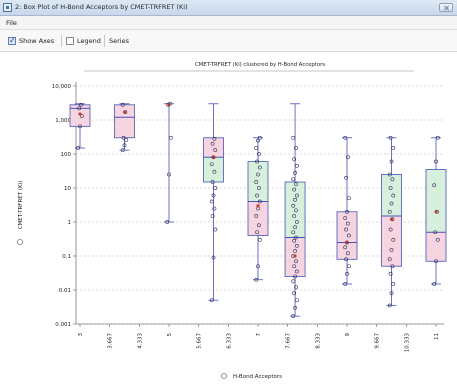 Image resolution: width=457 pixels, height=389 pixels. I want to click on x-axis-selector-icon, so click(224, 376).